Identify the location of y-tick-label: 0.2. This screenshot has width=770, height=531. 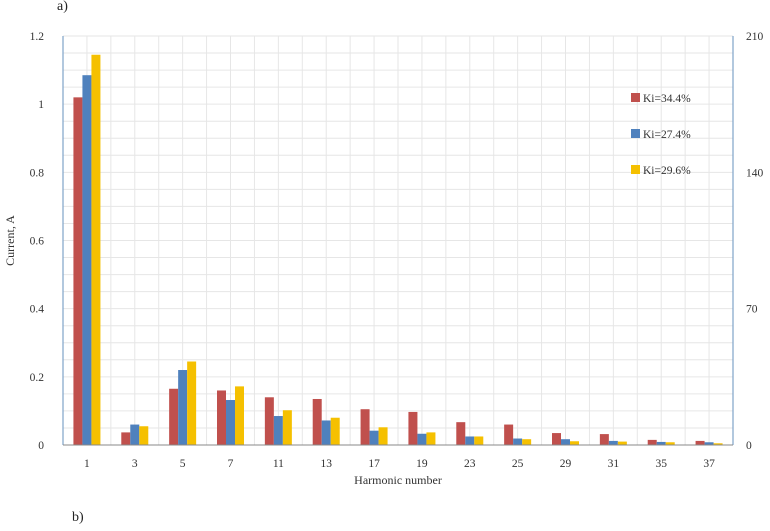
(37, 378).